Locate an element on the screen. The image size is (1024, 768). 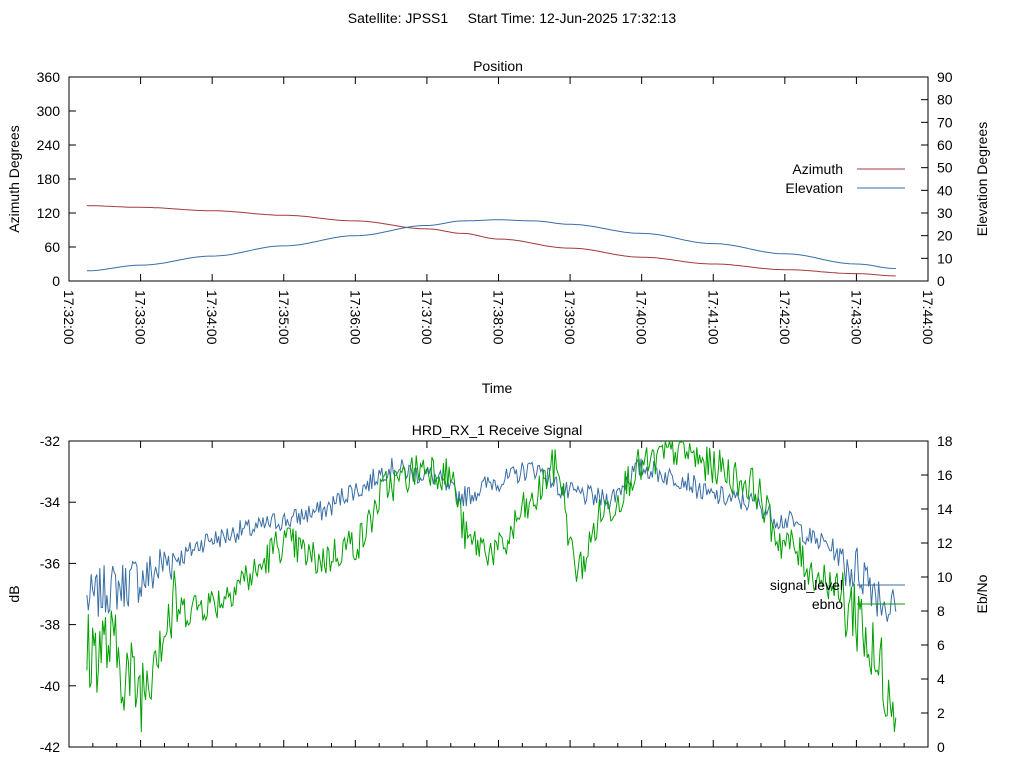
position-x-label: Time is located at coordinates (497, 388).